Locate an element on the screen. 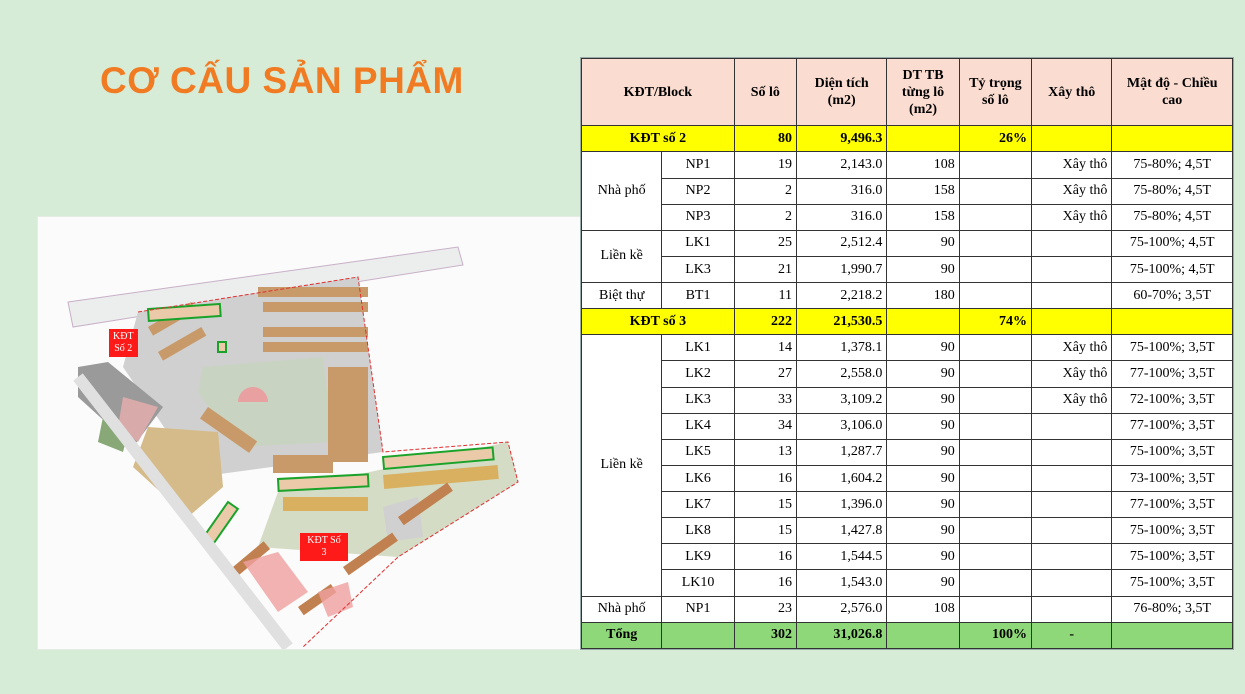  block-cell: LK6 is located at coordinates (698, 478).